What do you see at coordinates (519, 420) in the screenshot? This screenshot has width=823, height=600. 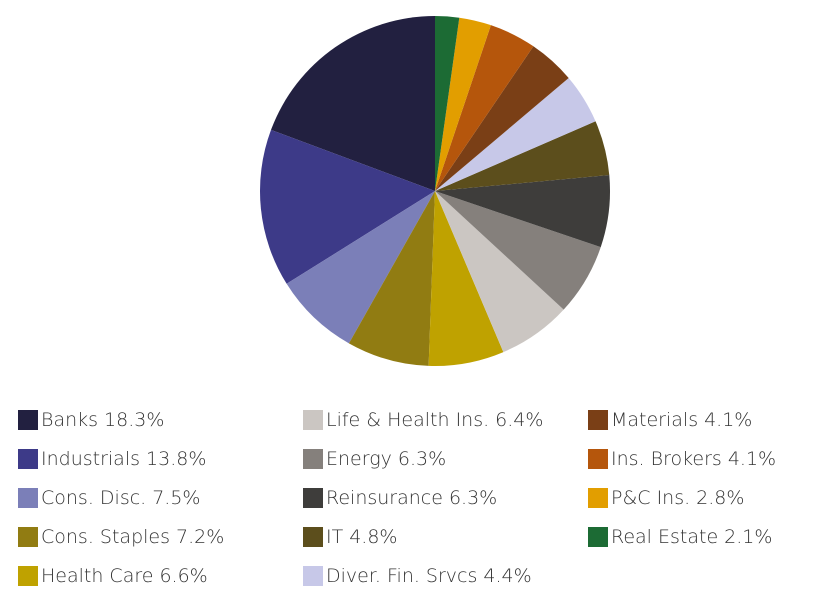 I see `legend-value: 6.4%` at bounding box center [519, 420].